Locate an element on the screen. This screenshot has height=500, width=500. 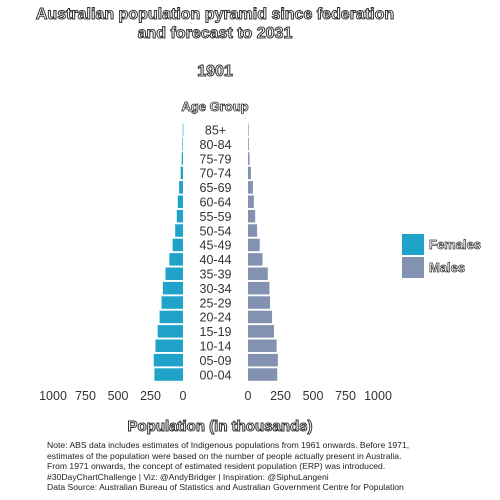
age-group-label: 60-64 is located at coordinates (216, 203).